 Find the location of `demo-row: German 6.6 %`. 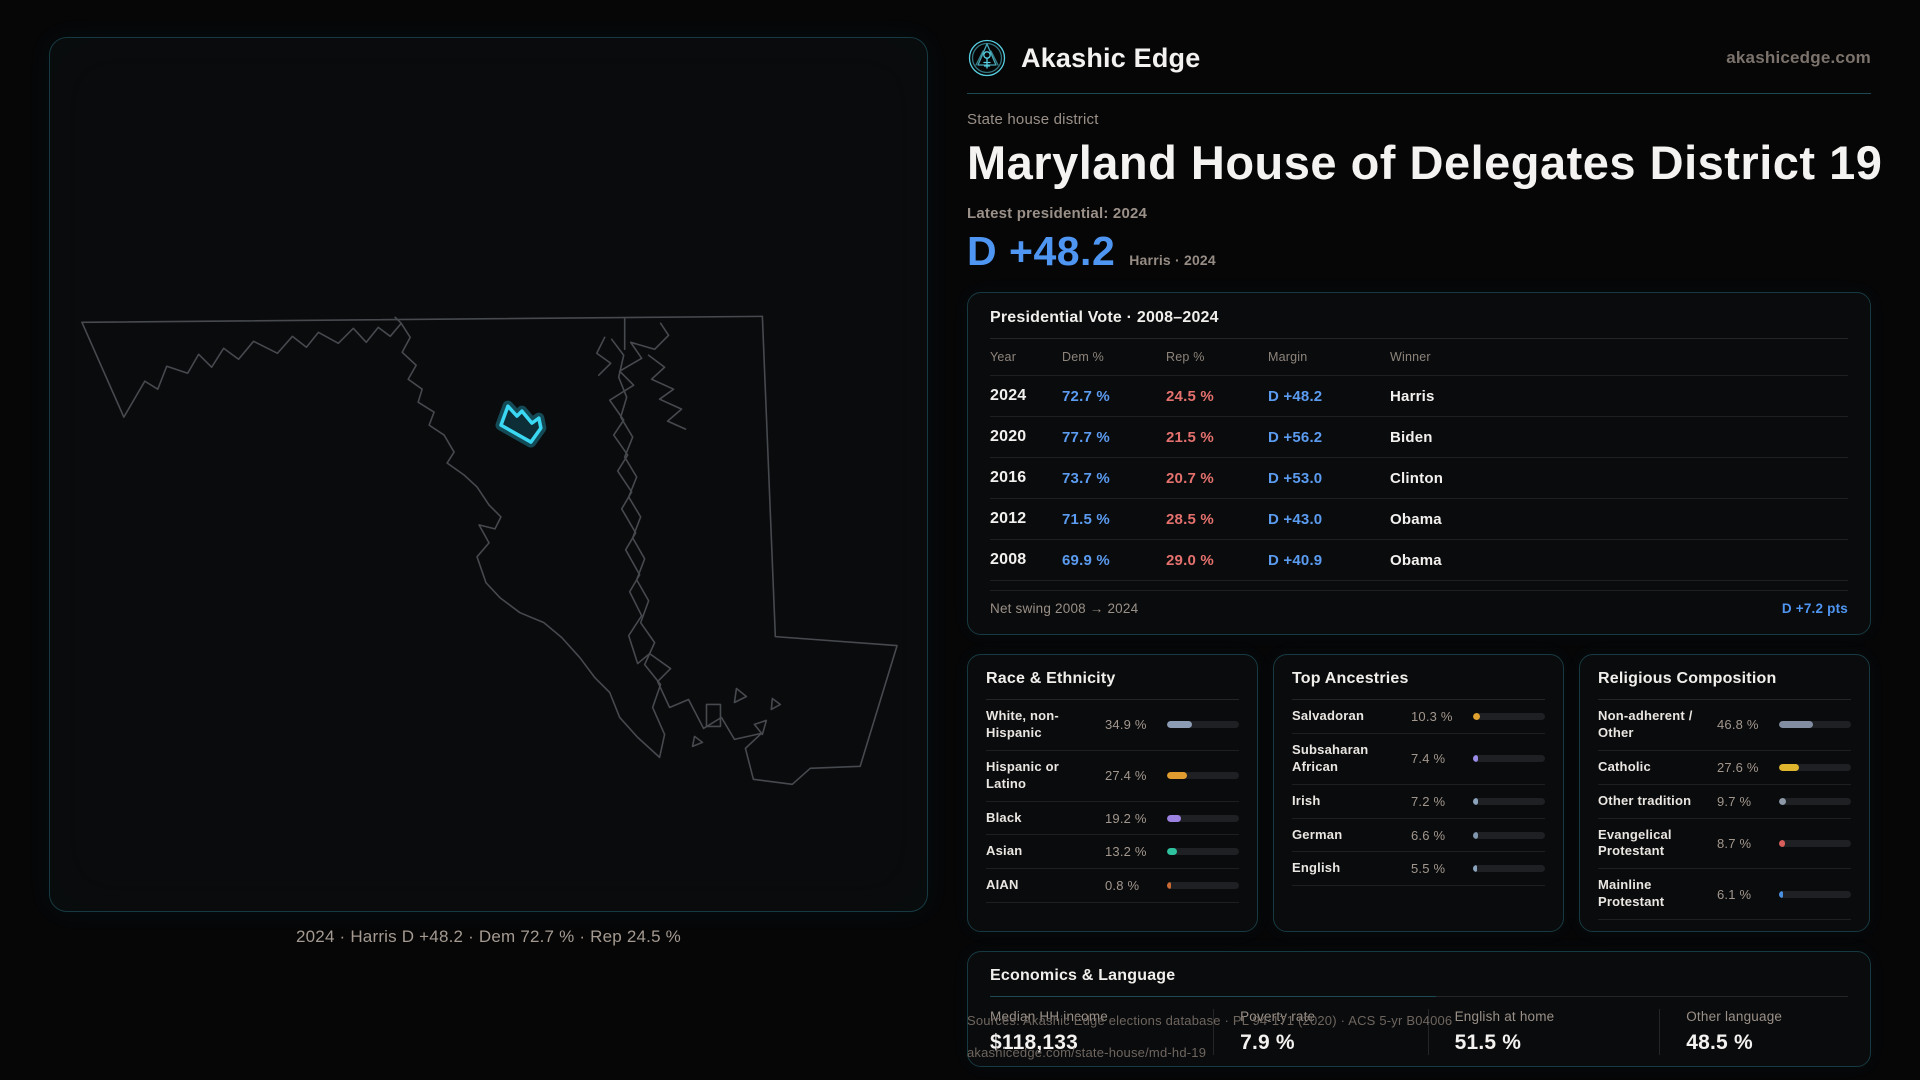

demo-row: German 6.6 % is located at coordinates (1418, 836).